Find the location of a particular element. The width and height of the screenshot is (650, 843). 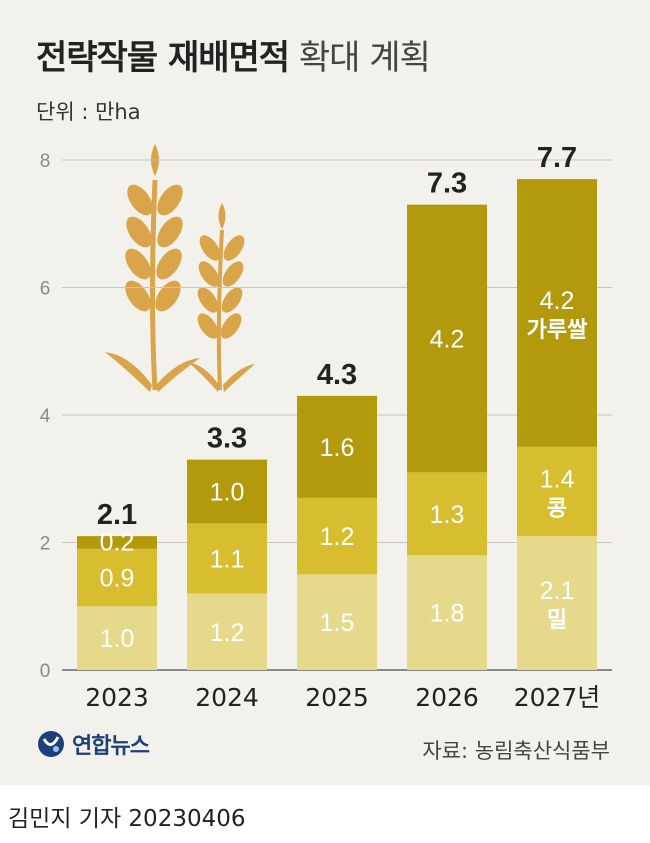

byline-bar: 김민지 기자 20230406 is located at coordinates (325, 814).